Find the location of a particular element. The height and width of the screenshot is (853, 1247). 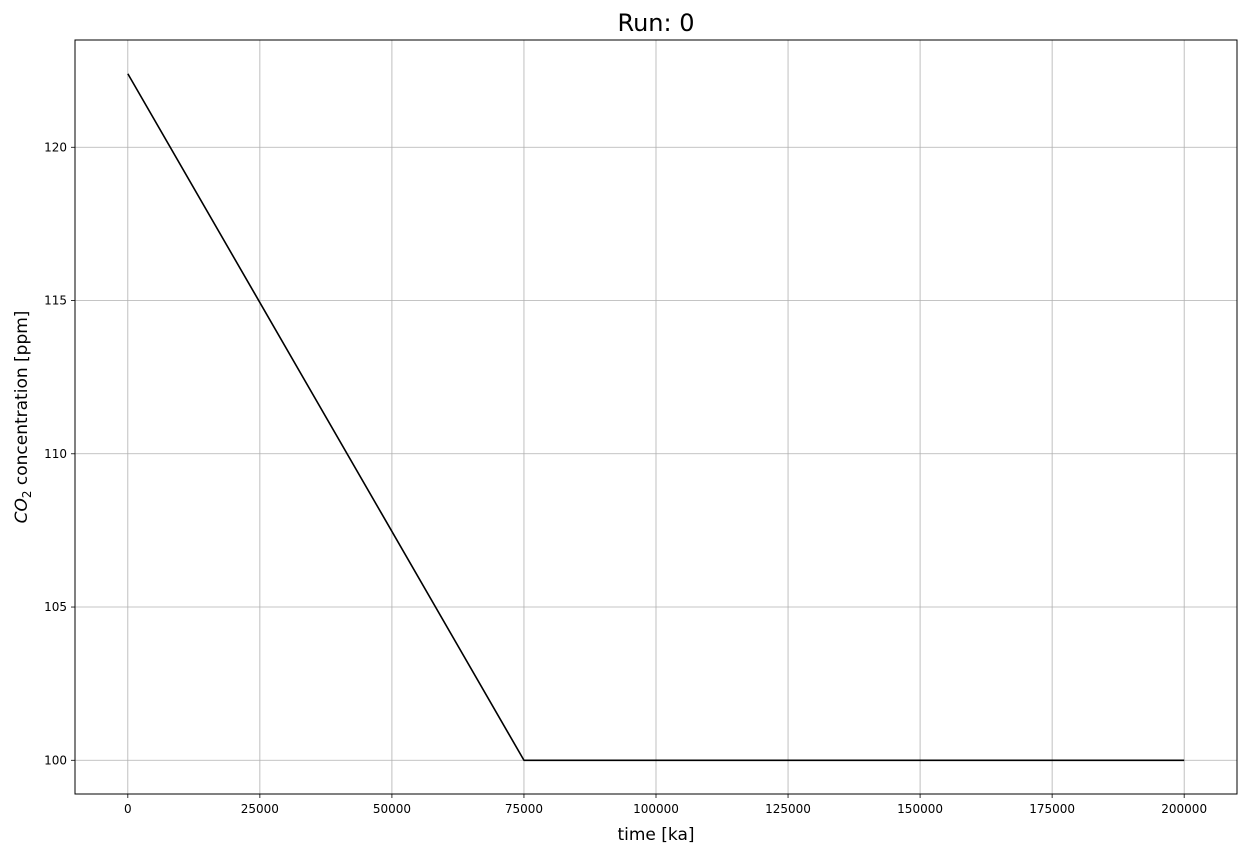

y-axis-label-suffix: concentration [ppm] is located at coordinates (22, 401).